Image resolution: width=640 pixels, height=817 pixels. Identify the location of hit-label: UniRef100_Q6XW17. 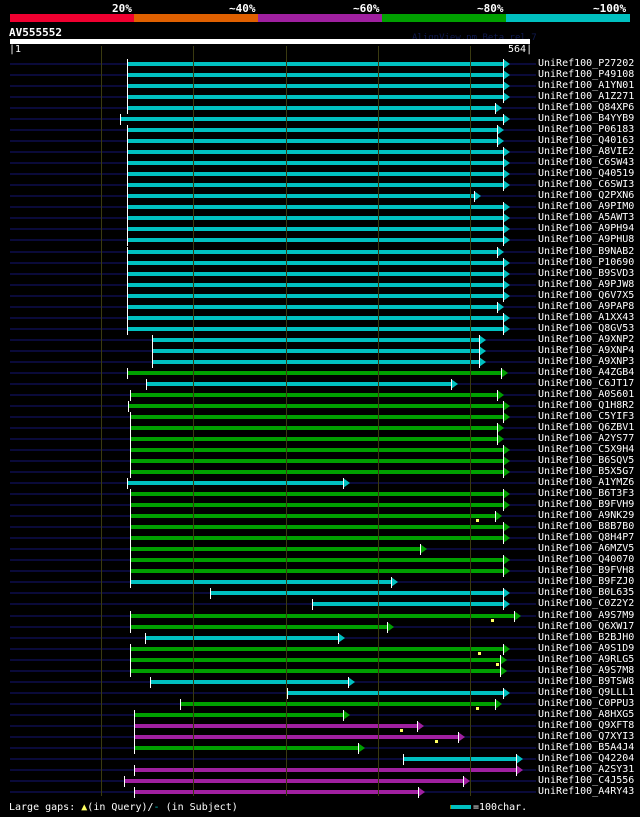
(586, 626).